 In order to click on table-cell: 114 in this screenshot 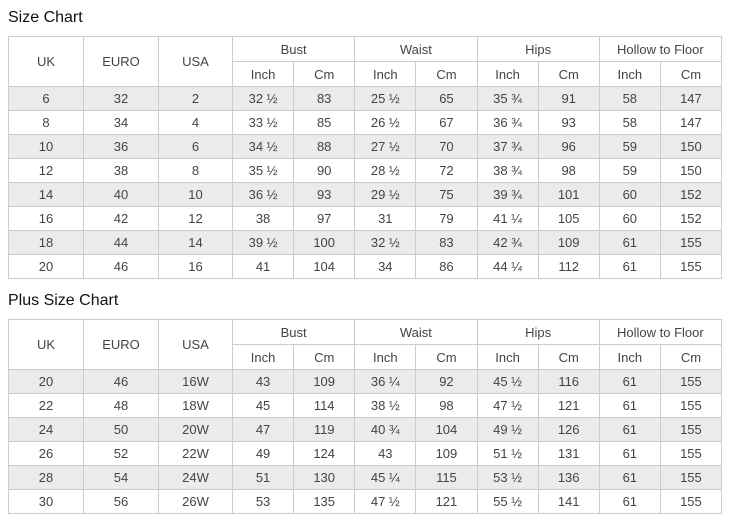, I will do `click(324, 405)`.